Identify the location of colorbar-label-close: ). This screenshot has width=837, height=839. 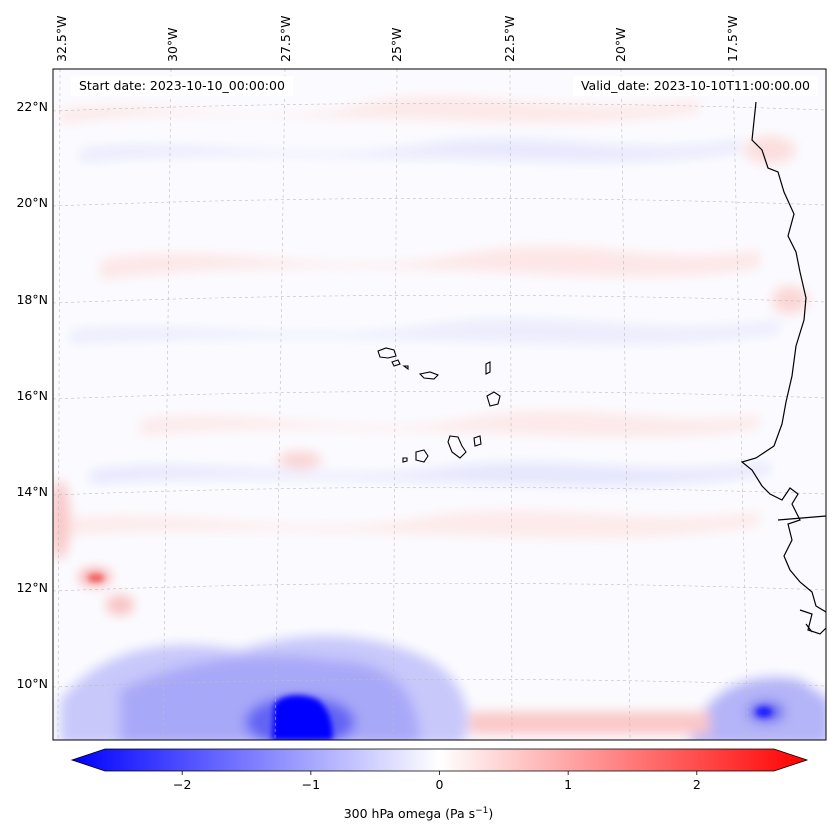
(491, 814).